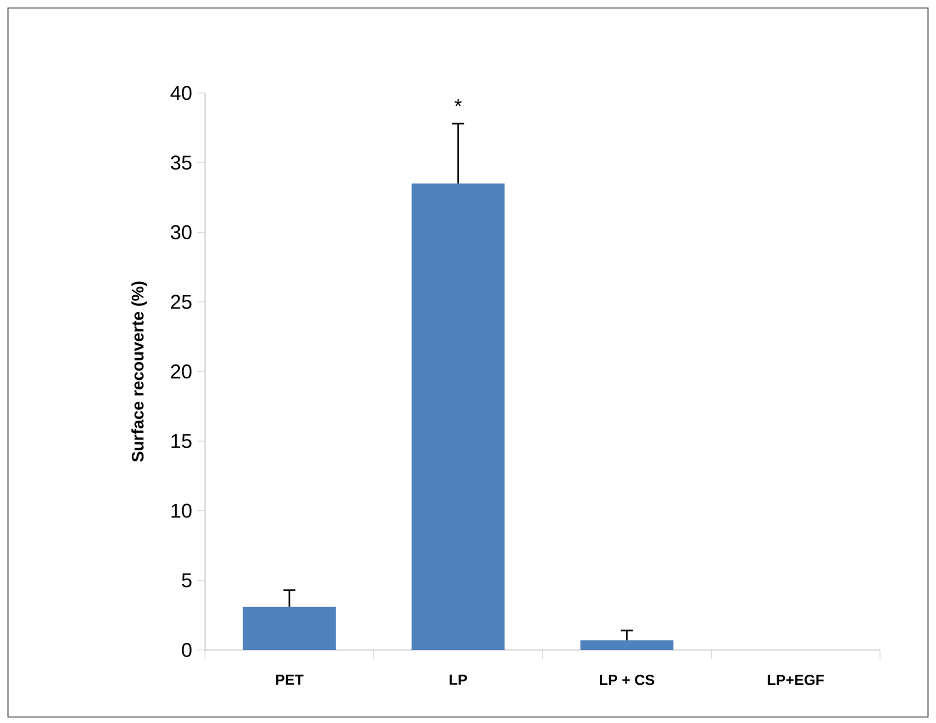  I want to click on y-axis-title: Surface recouverte (%), so click(139, 372).